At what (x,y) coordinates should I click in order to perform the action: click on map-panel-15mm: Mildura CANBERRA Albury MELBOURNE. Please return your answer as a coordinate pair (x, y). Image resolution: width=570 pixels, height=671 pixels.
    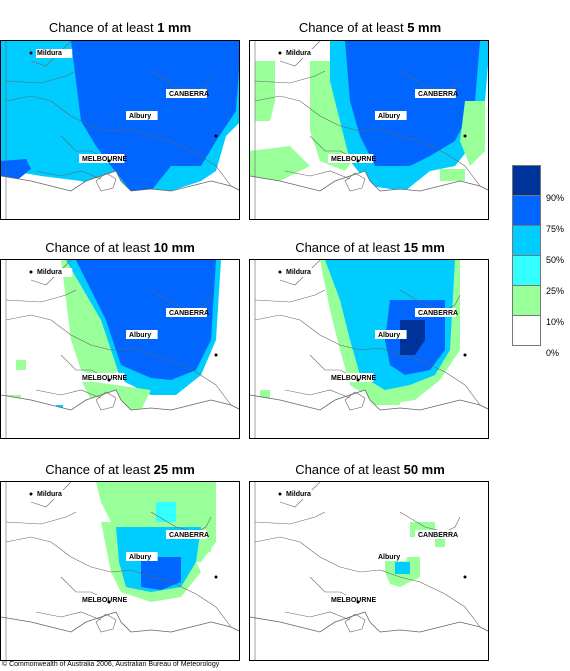
    Looking at the image, I should click on (369, 349).